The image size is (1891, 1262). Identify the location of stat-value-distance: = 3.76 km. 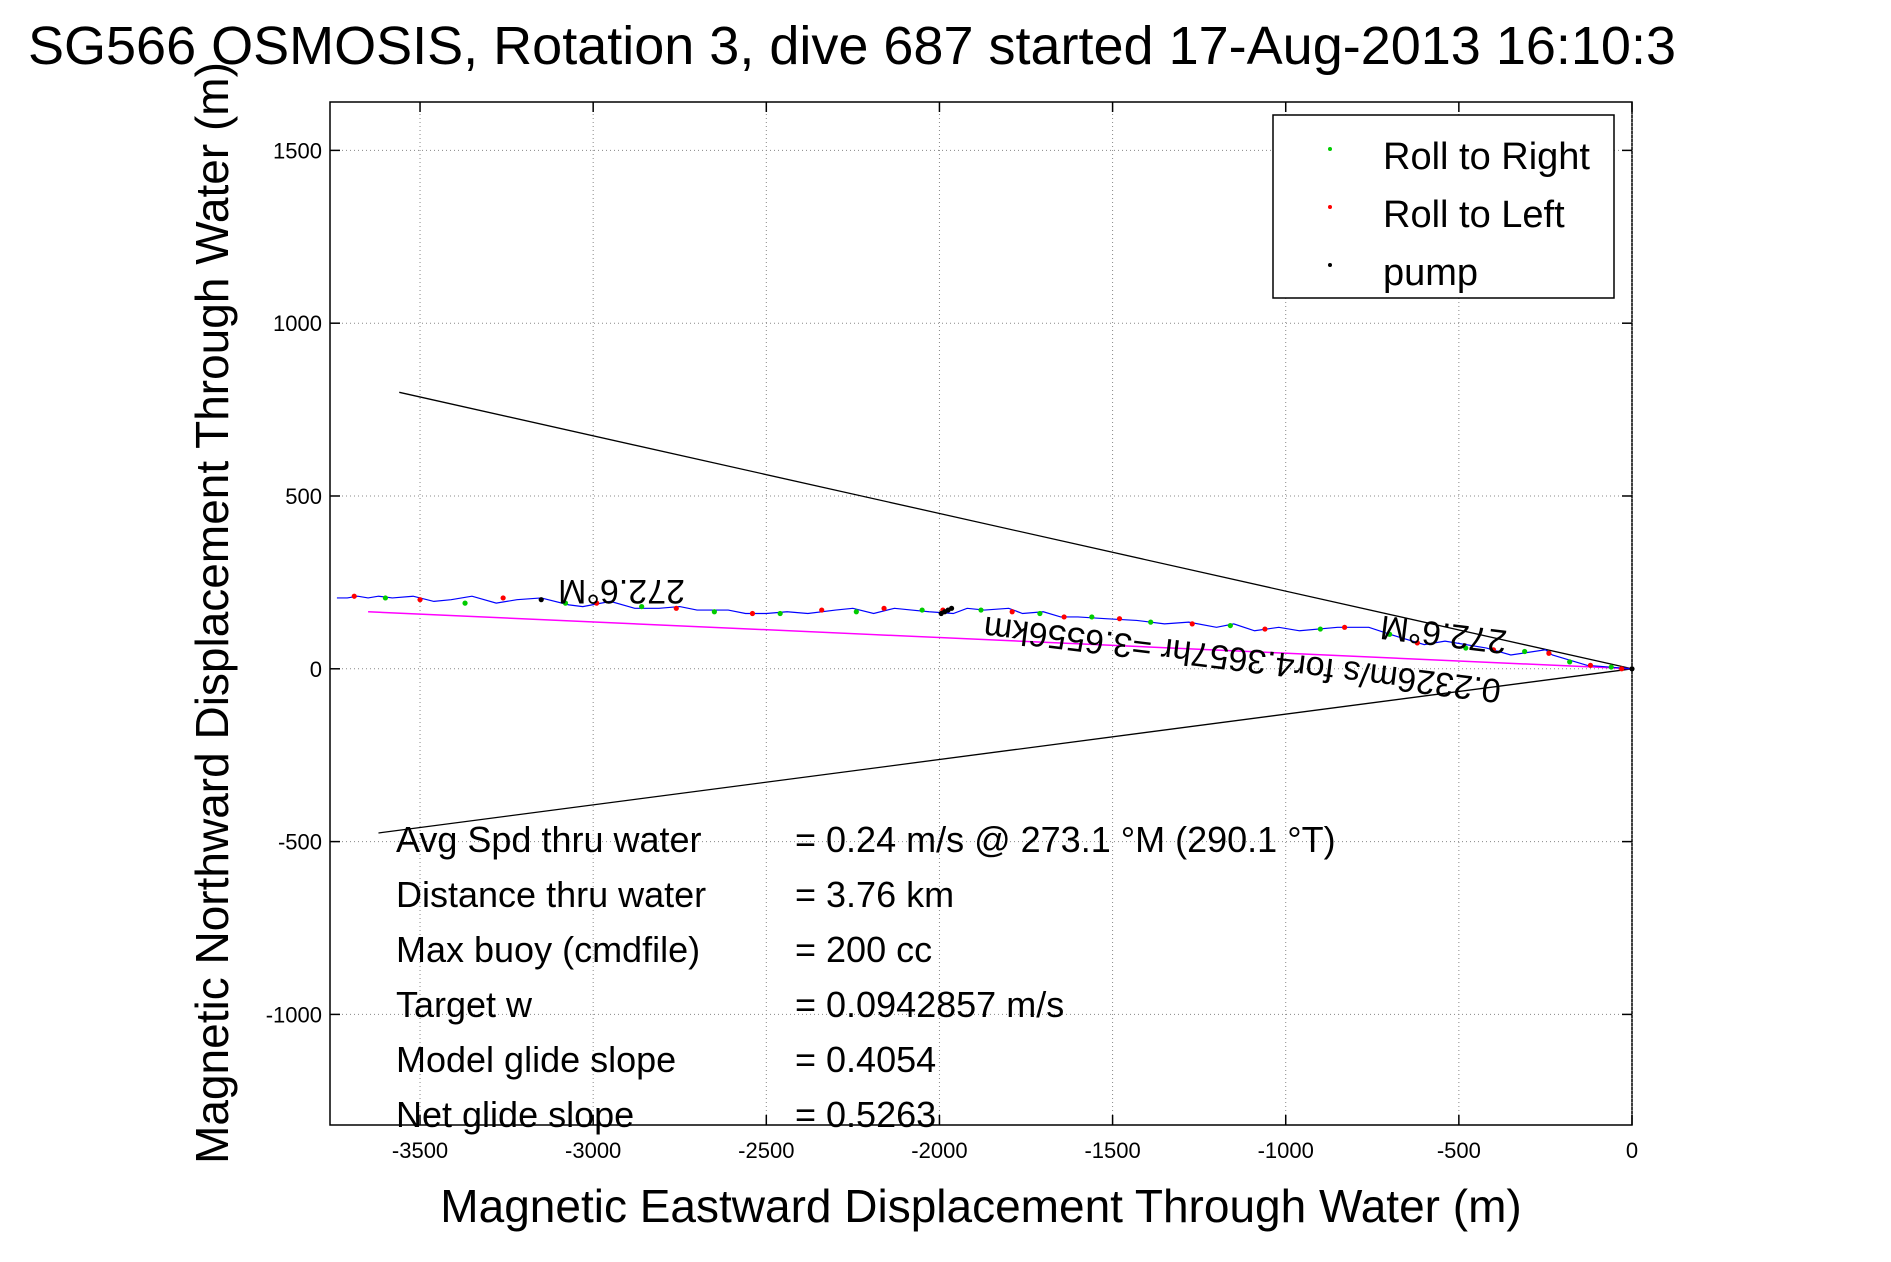
(874, 894).